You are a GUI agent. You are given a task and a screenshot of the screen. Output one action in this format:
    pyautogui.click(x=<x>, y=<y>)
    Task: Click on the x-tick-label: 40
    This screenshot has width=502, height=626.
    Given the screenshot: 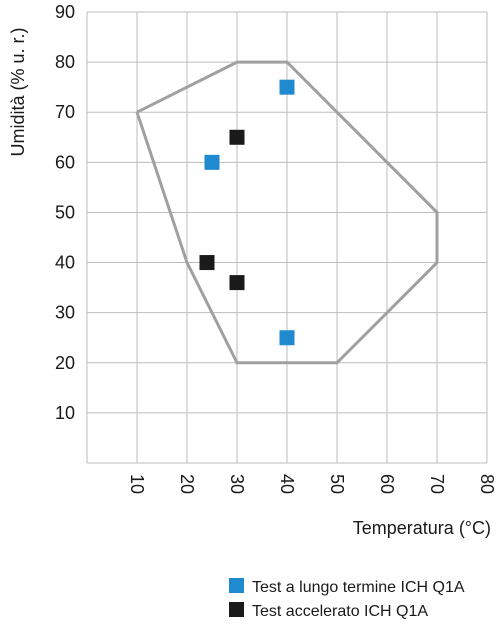 What is the action you would take?
    pyautogui.click(x=287, y=484)
    